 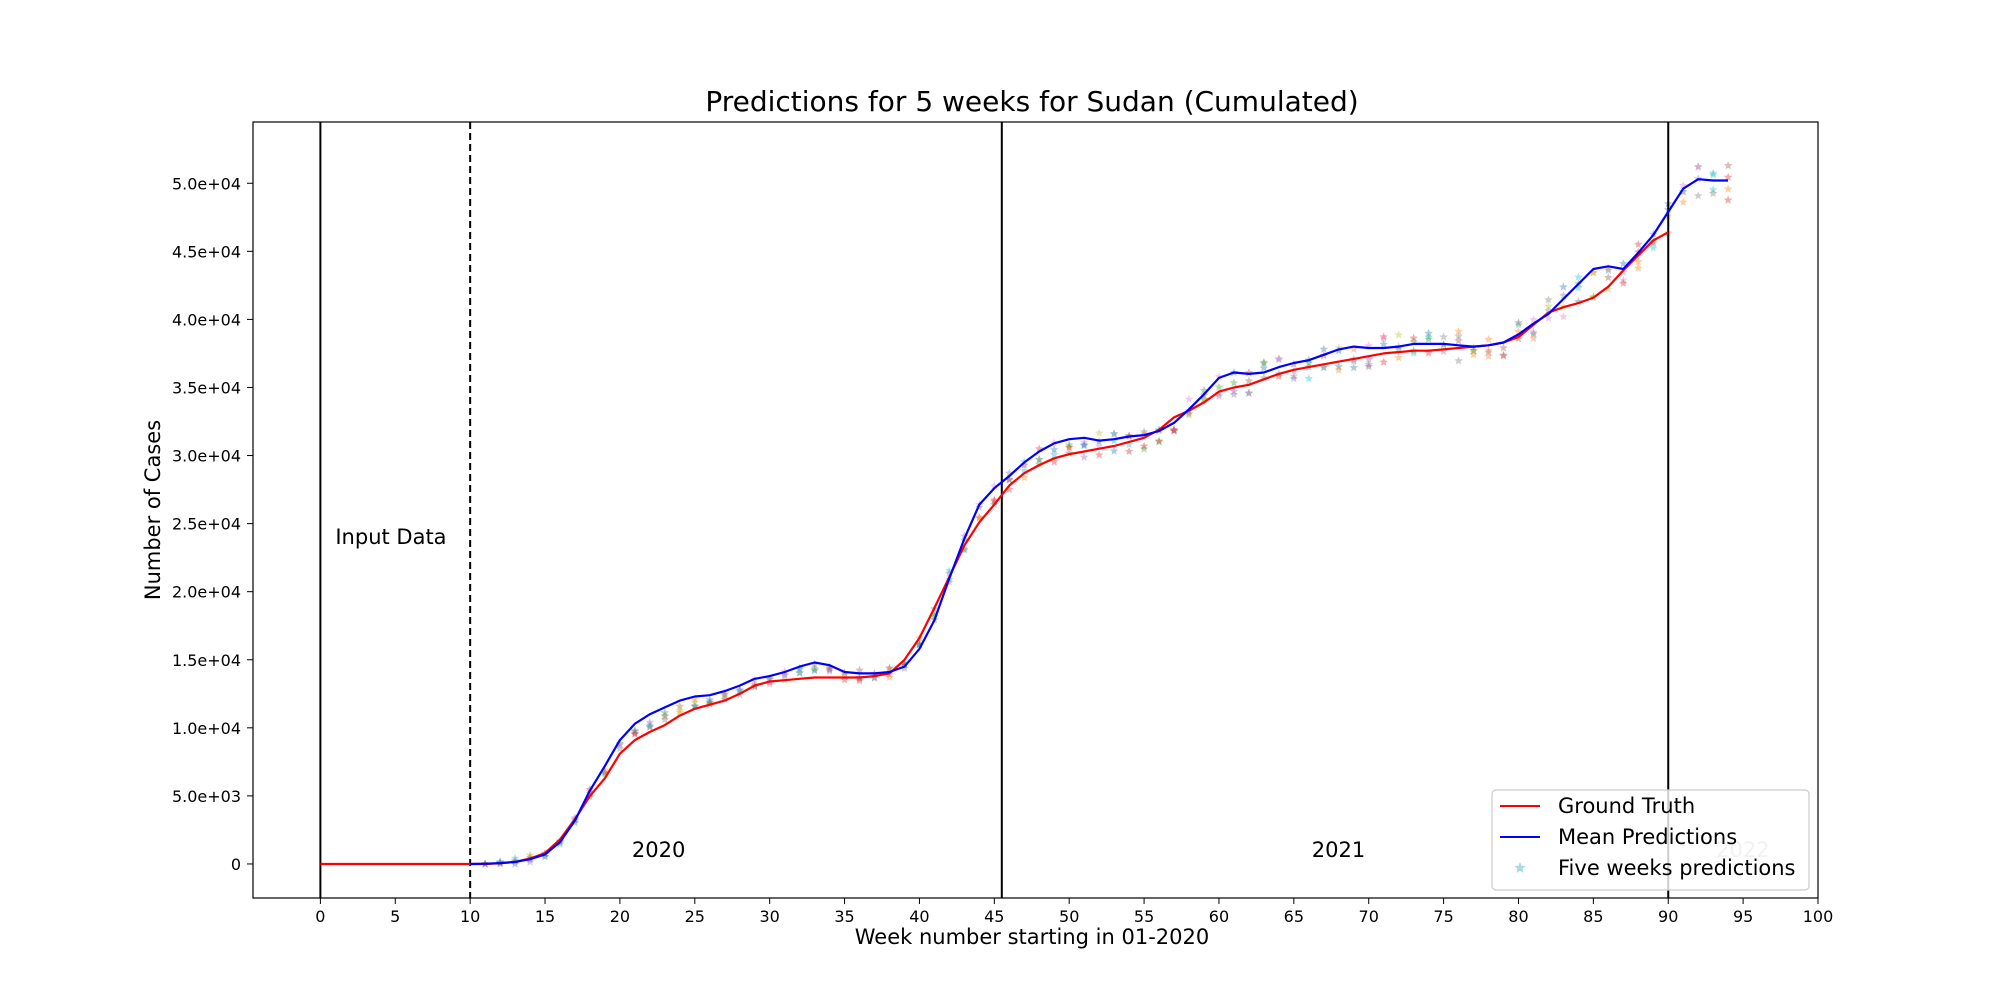 What do you see at coordinates (320, 916) in the screenshot?
I see `x-tick-label: 0` at bounding box center [320, 916].